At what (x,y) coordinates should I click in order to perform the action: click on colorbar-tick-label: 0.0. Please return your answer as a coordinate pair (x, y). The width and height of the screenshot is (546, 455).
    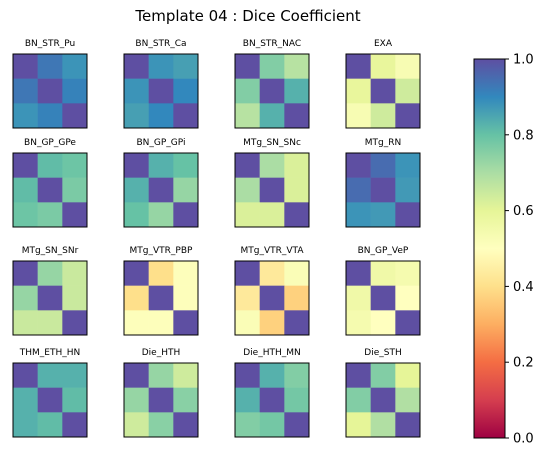
    Looking at the image, I should click on (523, 439).